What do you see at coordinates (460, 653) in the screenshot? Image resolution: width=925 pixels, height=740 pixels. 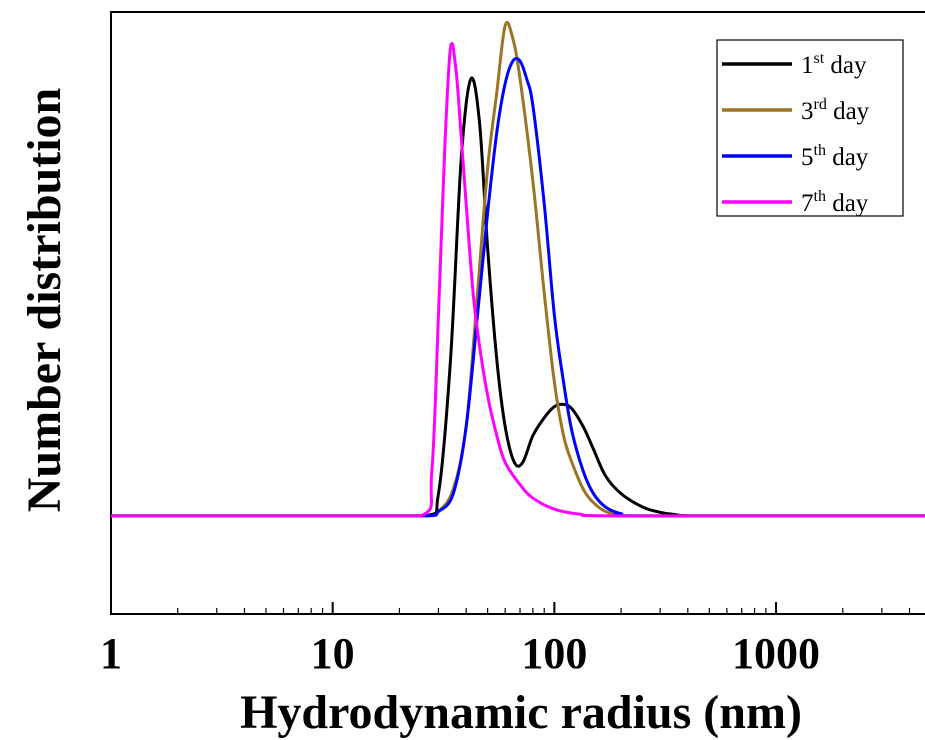 I see `x-axis-tick-labels: 1 10 100 1000` at bounding box center [460, 653].